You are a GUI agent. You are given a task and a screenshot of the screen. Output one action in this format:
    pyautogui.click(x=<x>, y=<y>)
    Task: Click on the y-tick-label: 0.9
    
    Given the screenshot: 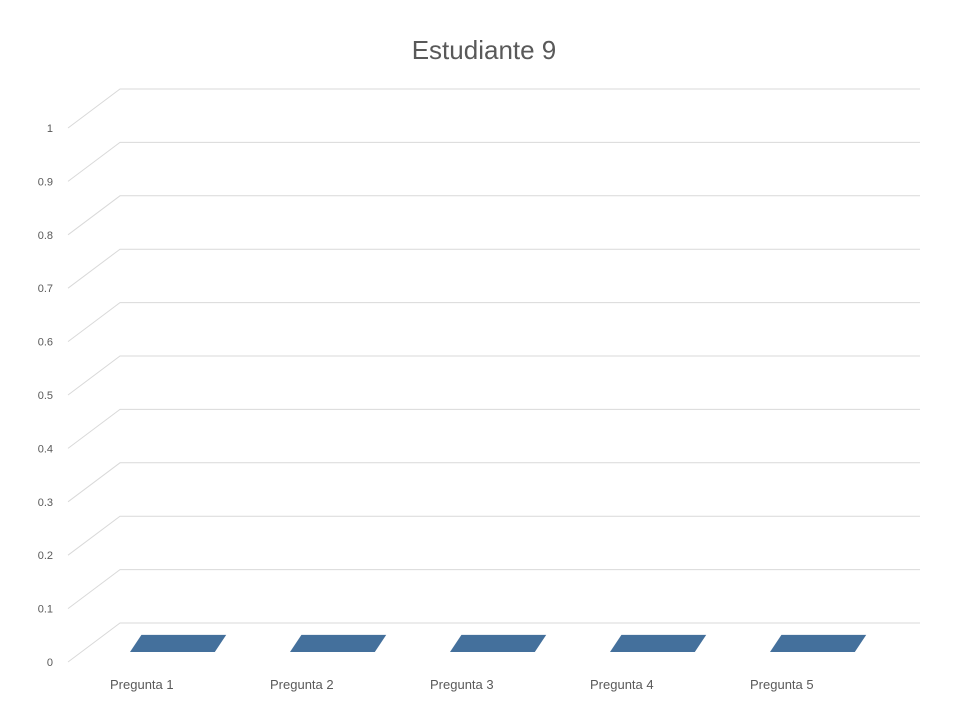 What is the action you would take?
    pyautogui.click(x=45, y=182)
    